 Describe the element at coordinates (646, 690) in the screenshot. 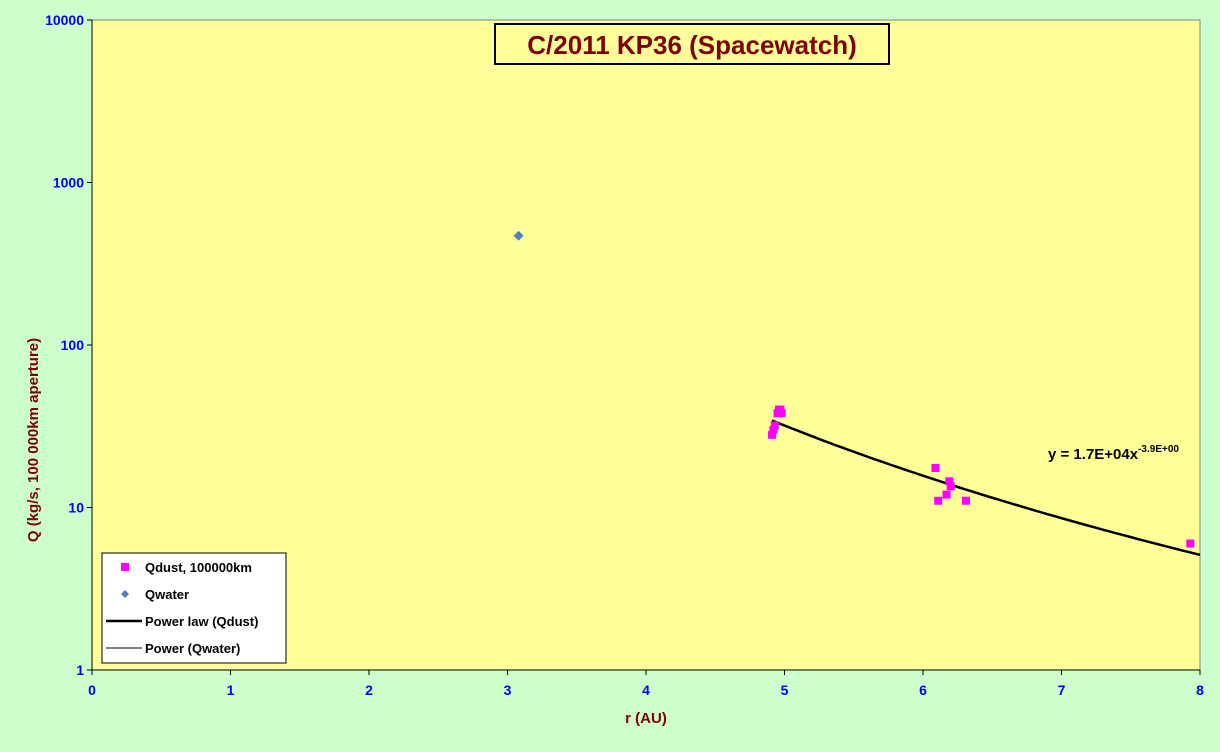

I see `x-tick-label: 4` at that location.